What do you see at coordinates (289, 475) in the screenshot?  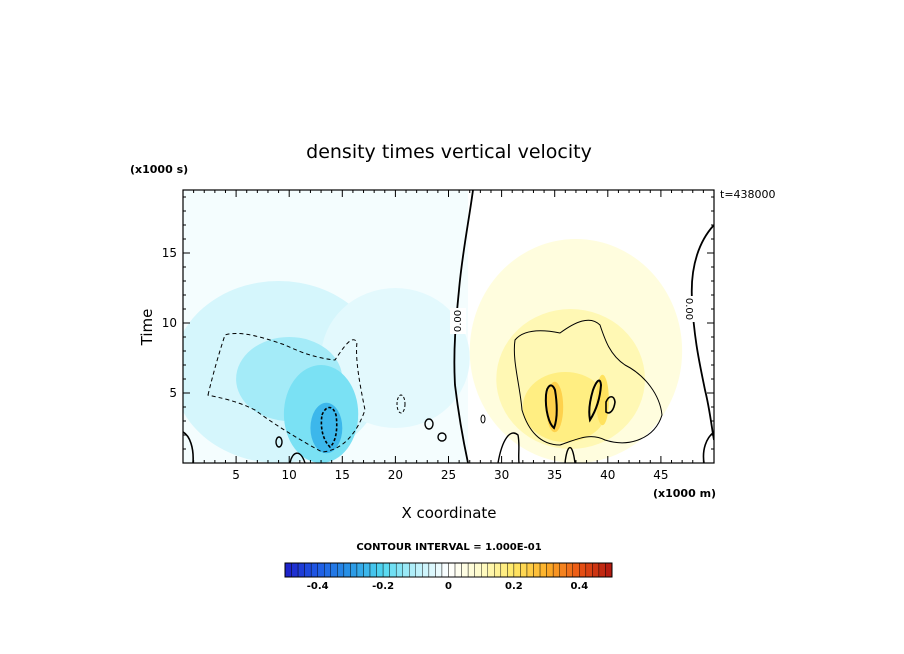 I see `x-tick-label: 10` at bounding box center [289, 475].